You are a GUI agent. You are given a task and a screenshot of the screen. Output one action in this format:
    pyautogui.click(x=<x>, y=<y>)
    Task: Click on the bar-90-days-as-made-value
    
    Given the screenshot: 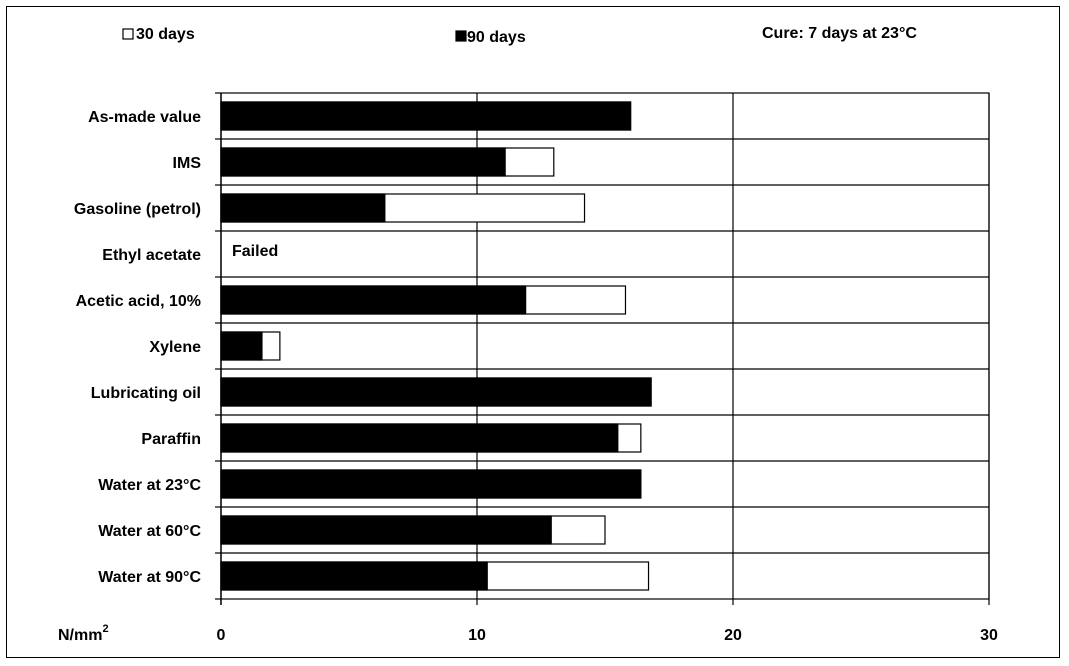 What is the action you would take?
    pyautogui.click(x=426, y=116)
    